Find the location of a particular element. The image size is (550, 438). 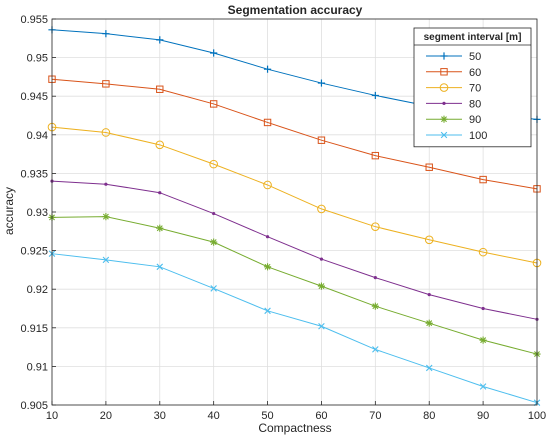

legend-label: 100 is located at coordinates (478, 136).